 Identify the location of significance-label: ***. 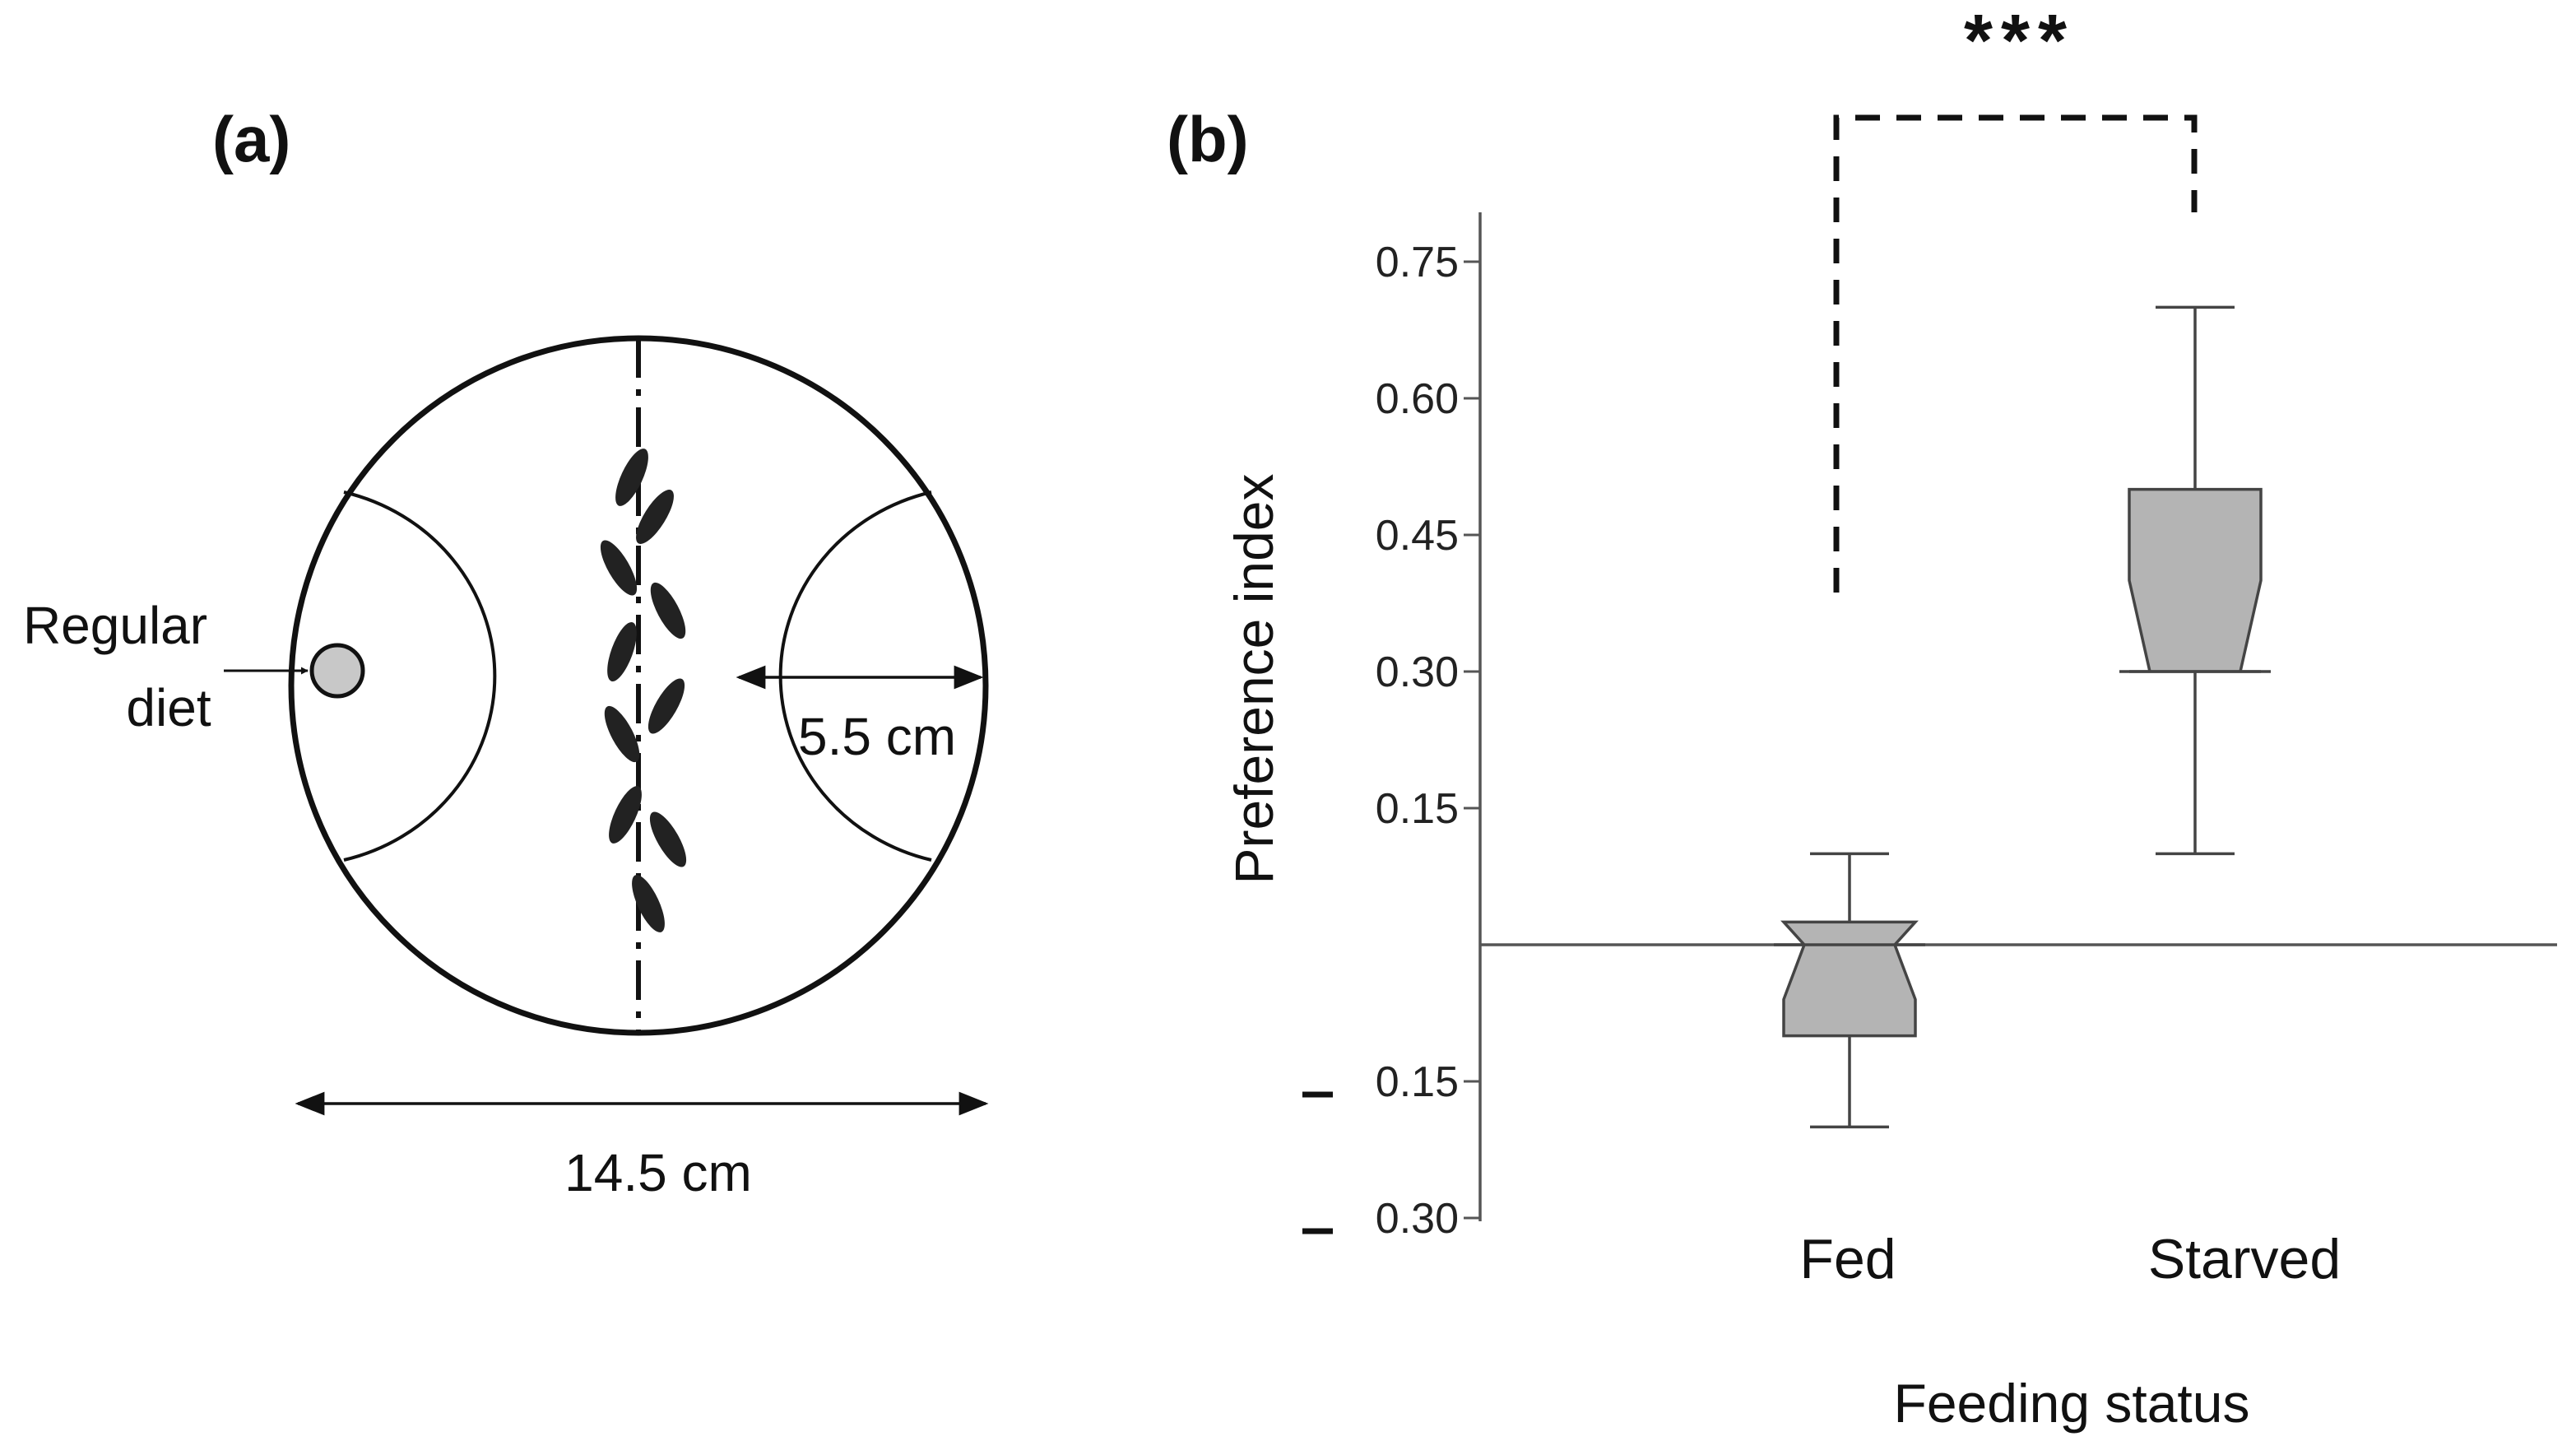
(2019, 41).